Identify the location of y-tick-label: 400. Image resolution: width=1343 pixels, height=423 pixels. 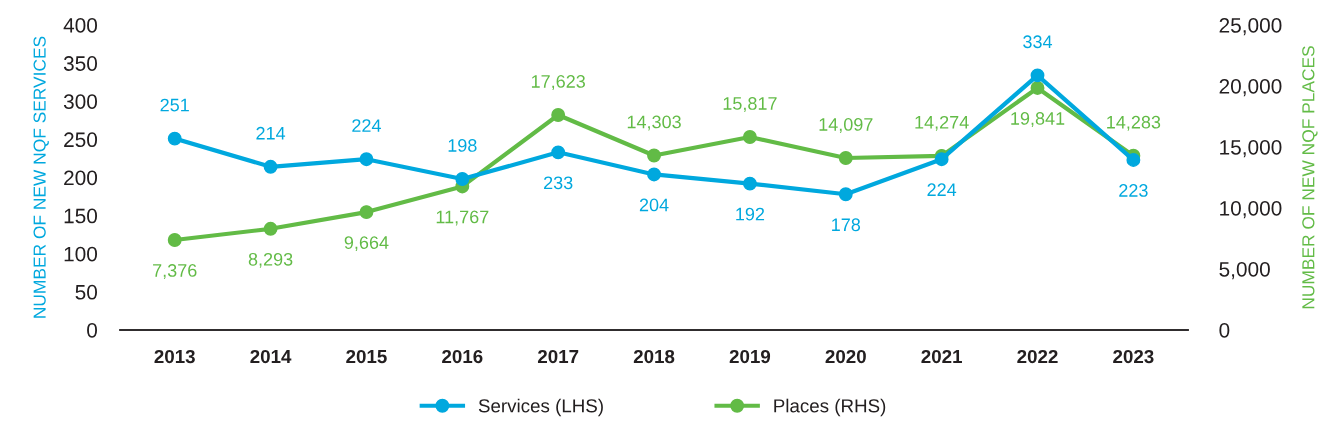
(80, 25).